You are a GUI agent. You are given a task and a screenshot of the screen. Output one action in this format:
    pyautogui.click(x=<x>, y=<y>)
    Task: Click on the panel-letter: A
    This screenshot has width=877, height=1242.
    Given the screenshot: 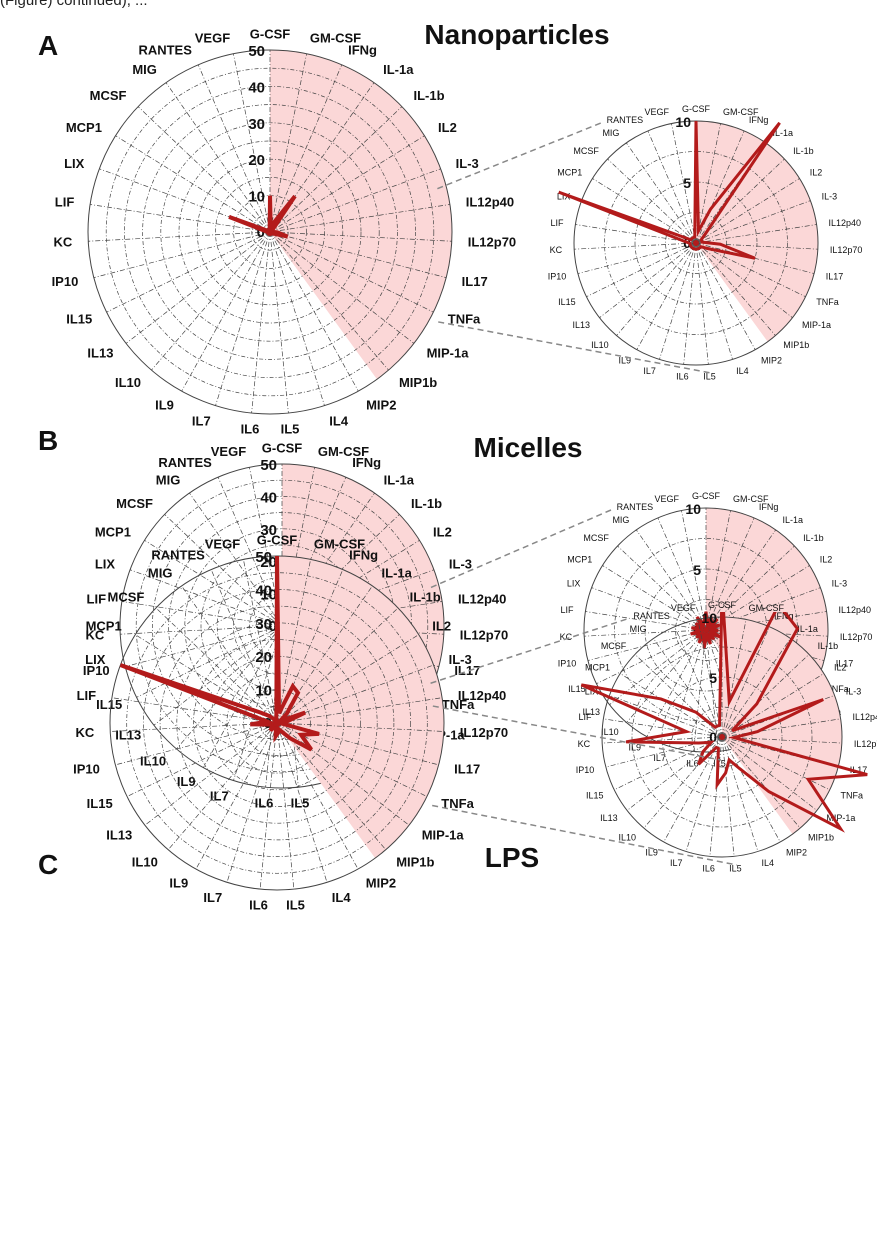 What is the action you would take?
    pyautogui.click(x=48, y=45)
    